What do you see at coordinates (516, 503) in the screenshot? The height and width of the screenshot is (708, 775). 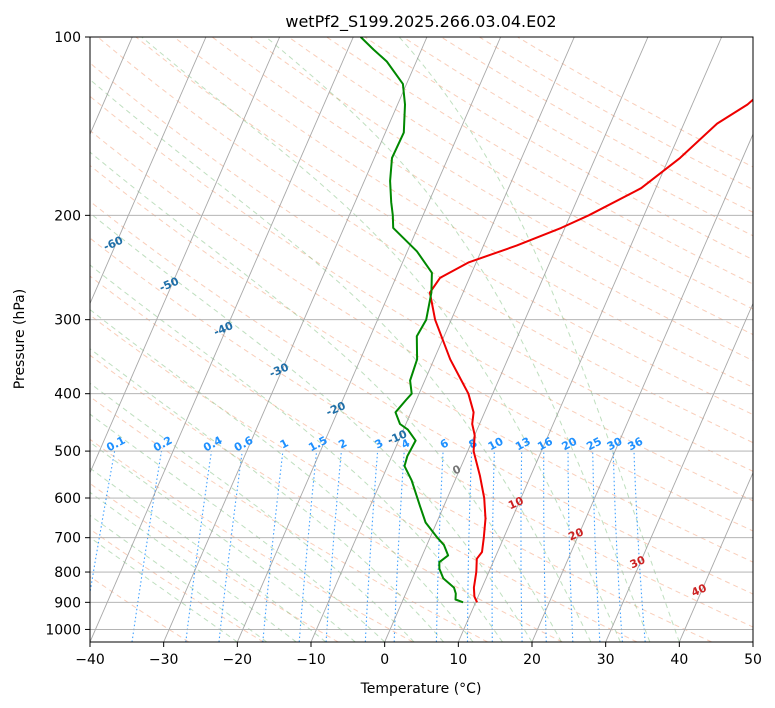 I see `warm-isotherm-label: 10` at bounding box center [516, 503].